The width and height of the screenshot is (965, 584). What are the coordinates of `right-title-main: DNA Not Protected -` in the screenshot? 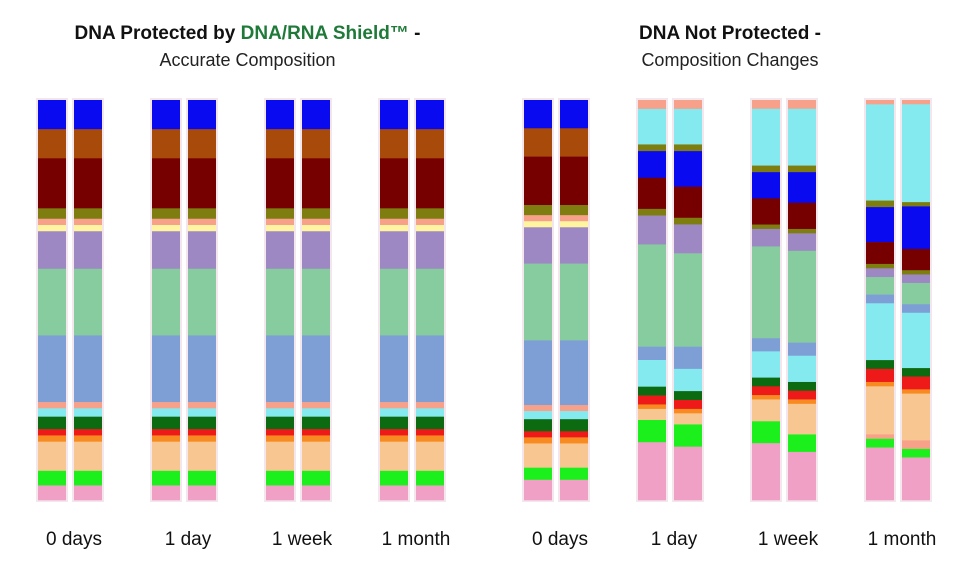 It's located at (730, 33).